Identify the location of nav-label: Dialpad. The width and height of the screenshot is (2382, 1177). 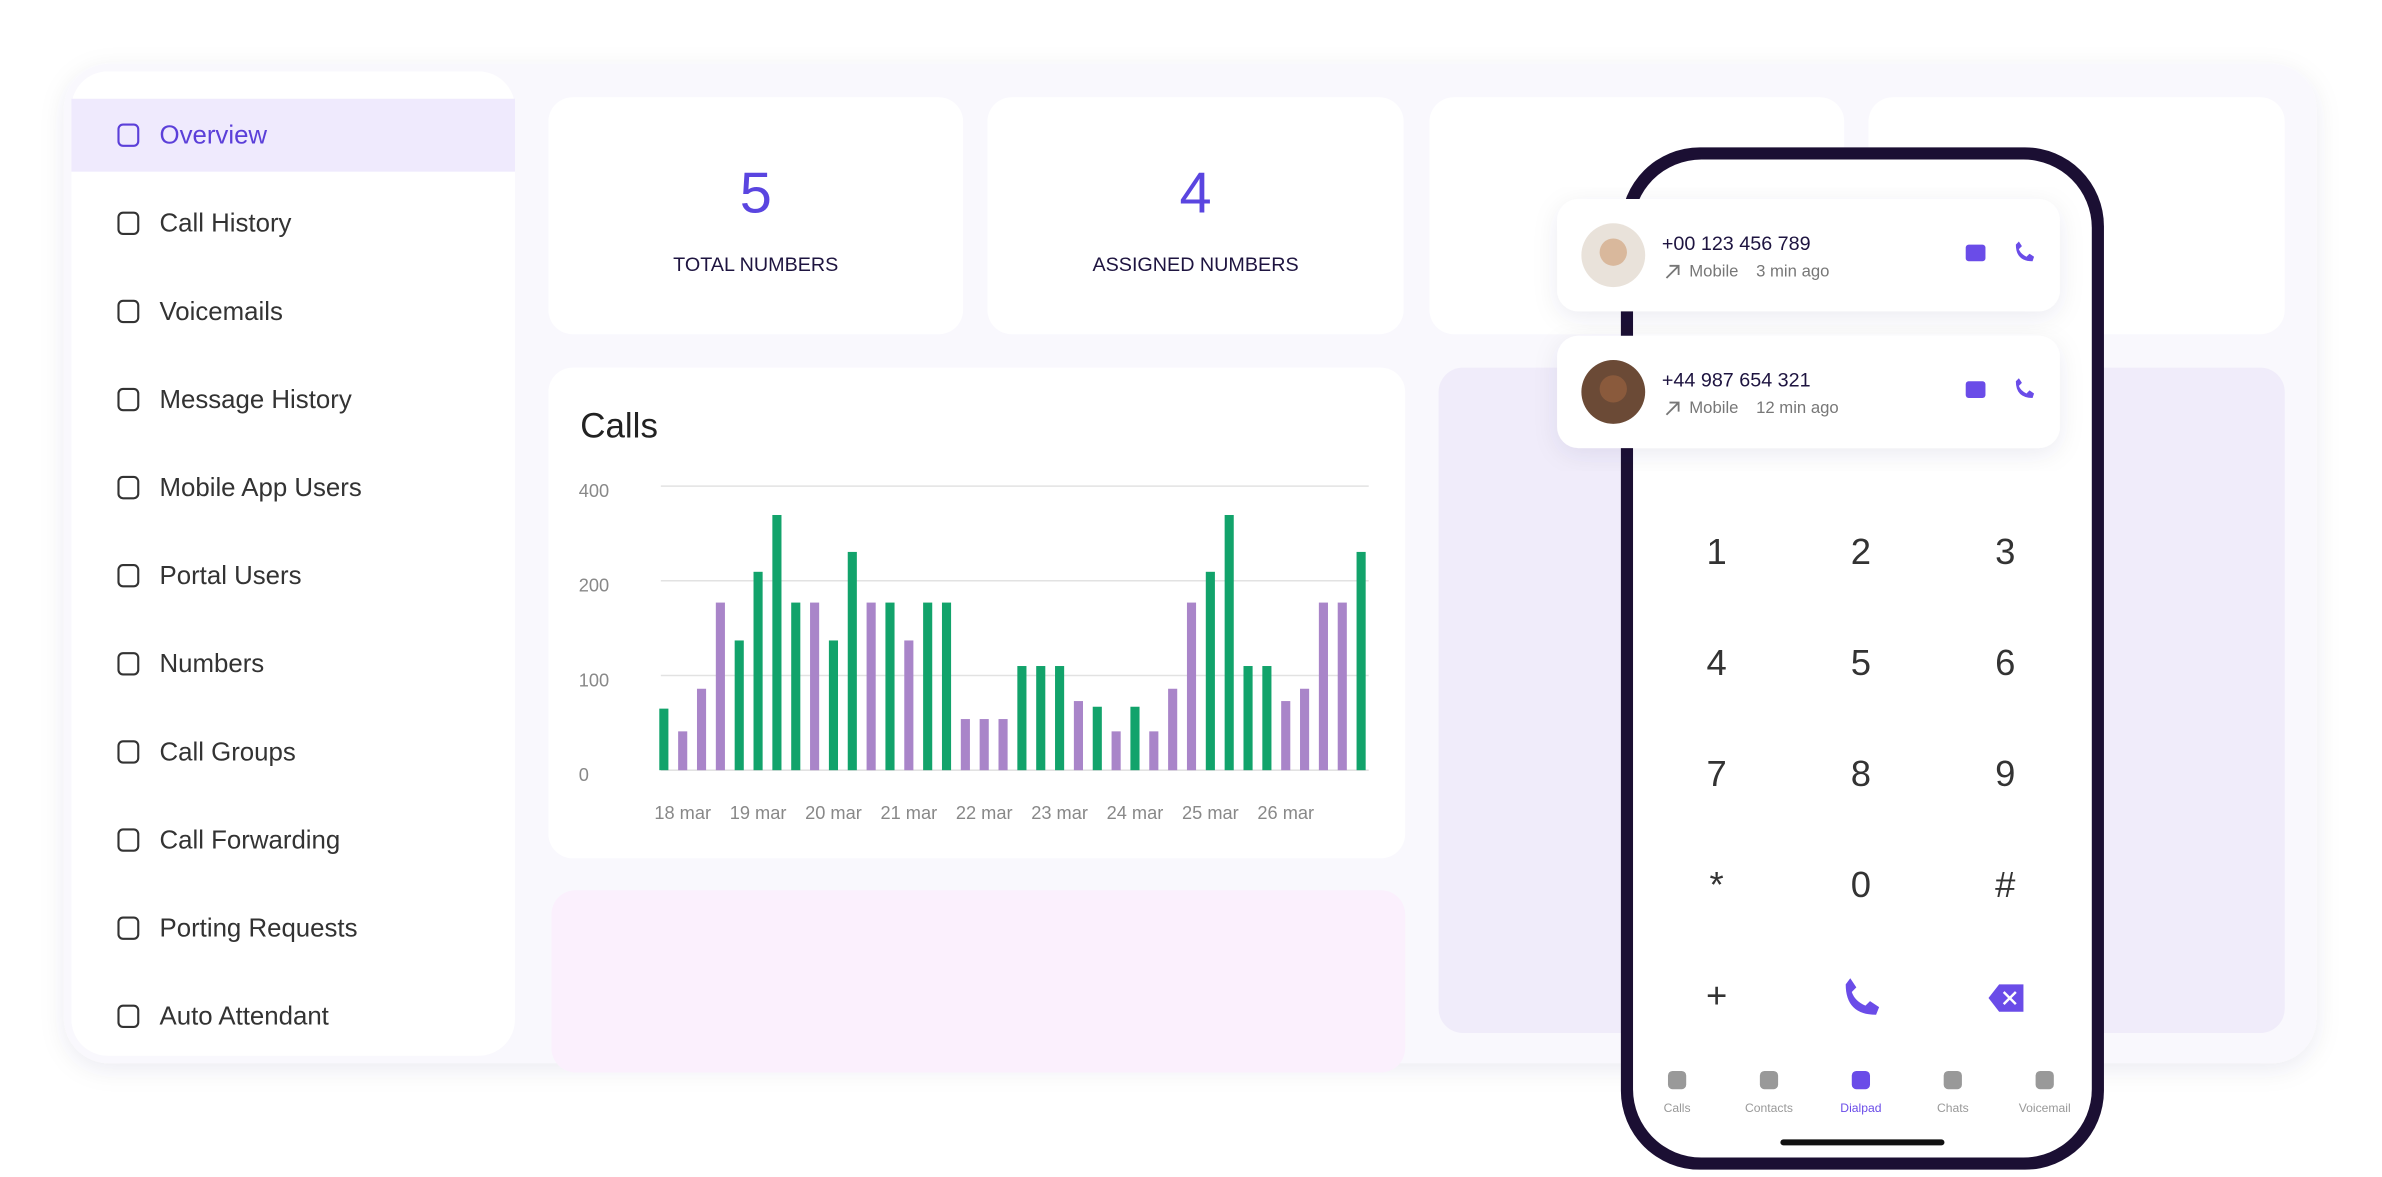
(1860, 1108).